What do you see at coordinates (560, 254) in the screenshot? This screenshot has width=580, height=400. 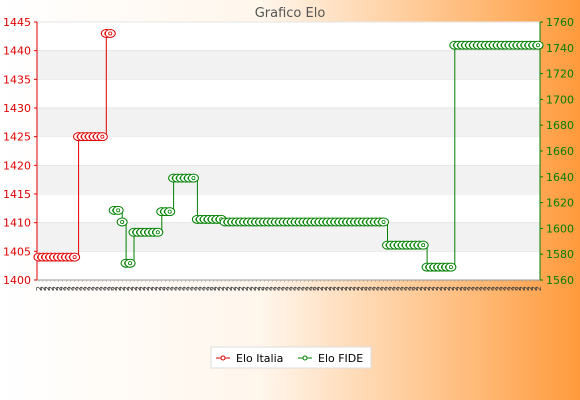 I see `y-right-tick-label: 1580` at bounding box center [560, 254].